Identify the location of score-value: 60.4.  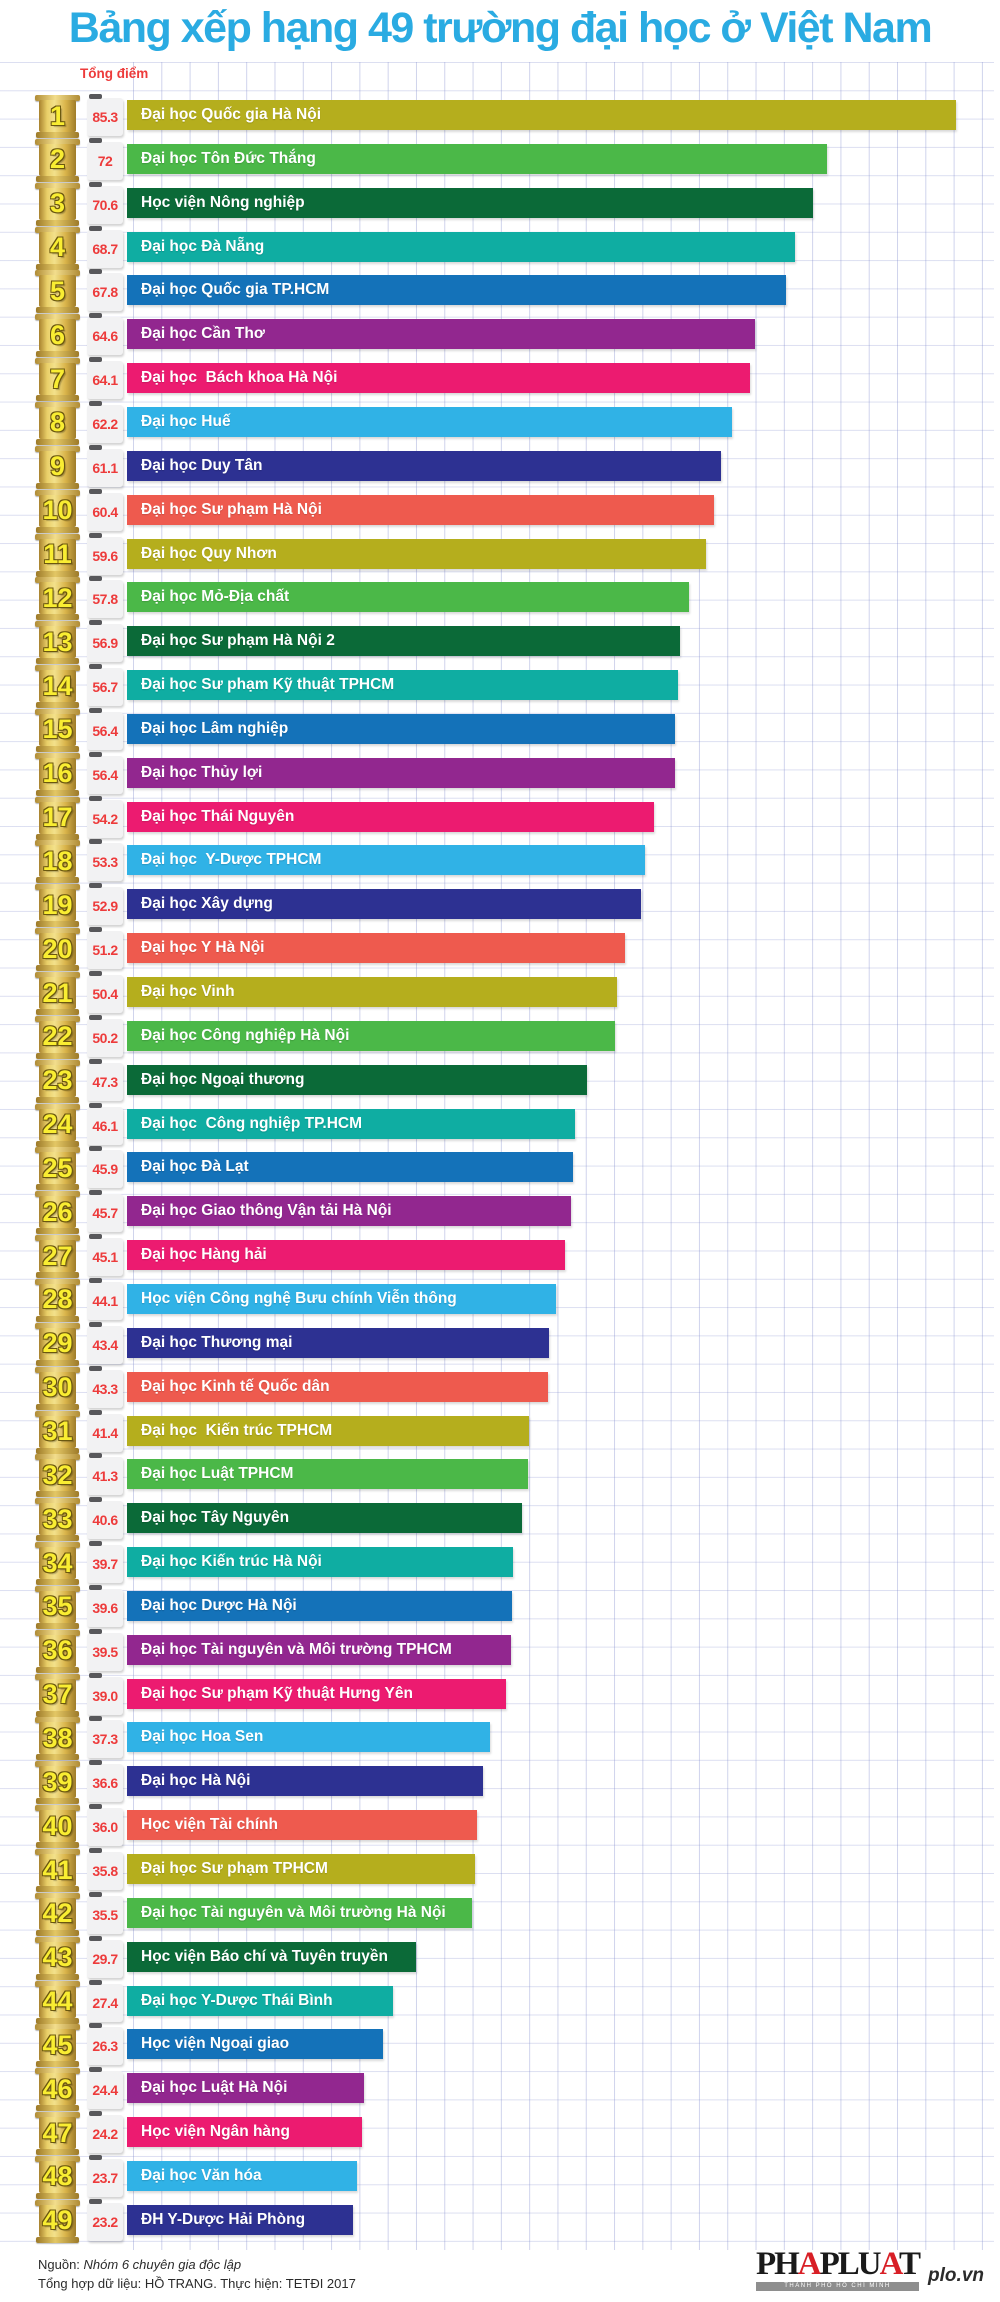
(105, 511).